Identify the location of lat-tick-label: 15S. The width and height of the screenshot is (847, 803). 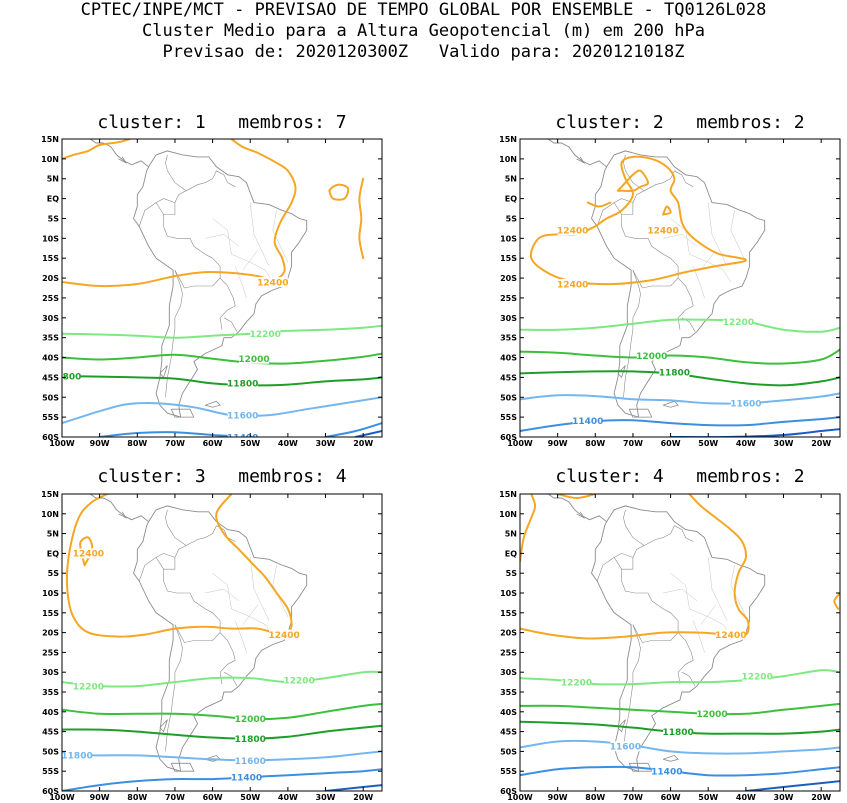
(508, 258).